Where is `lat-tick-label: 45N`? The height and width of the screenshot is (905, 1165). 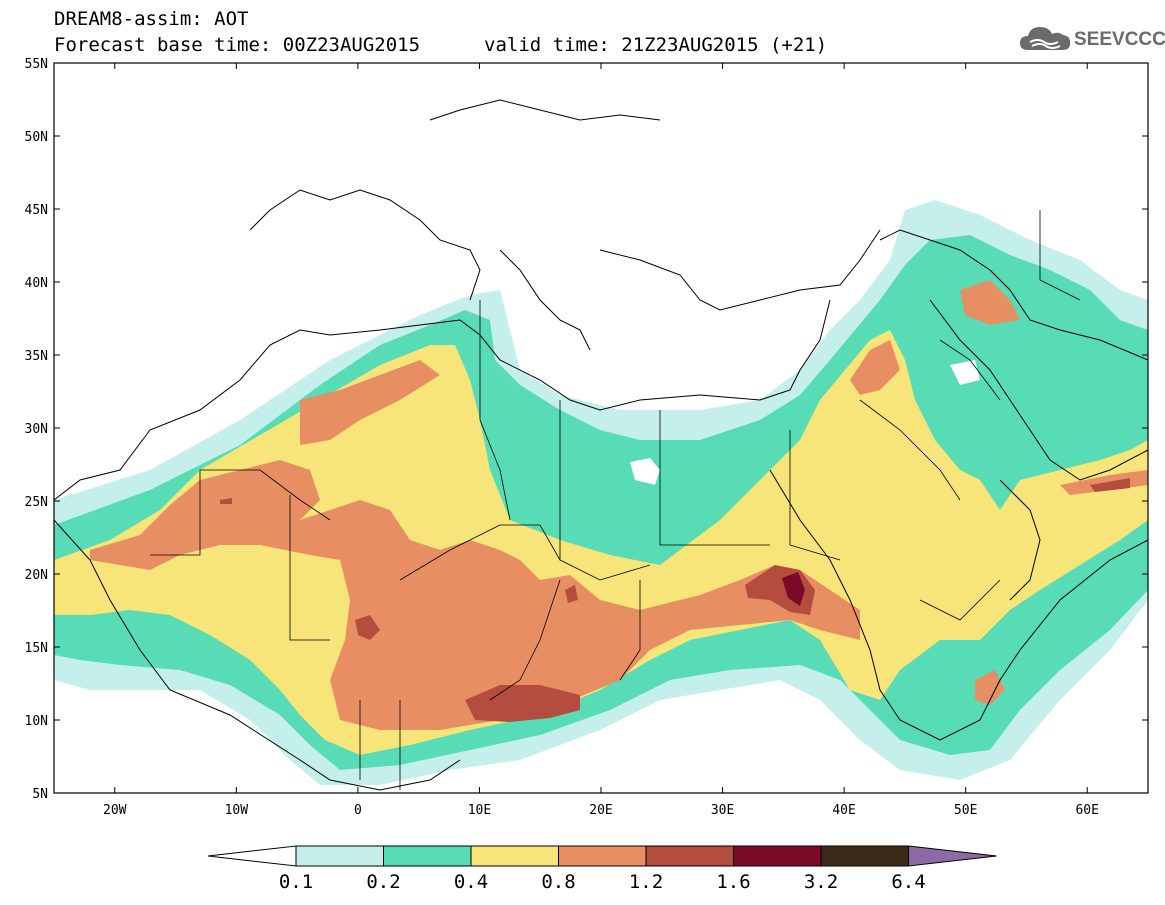 lat-tick-label: 45N is located at coordinates (36, 210).